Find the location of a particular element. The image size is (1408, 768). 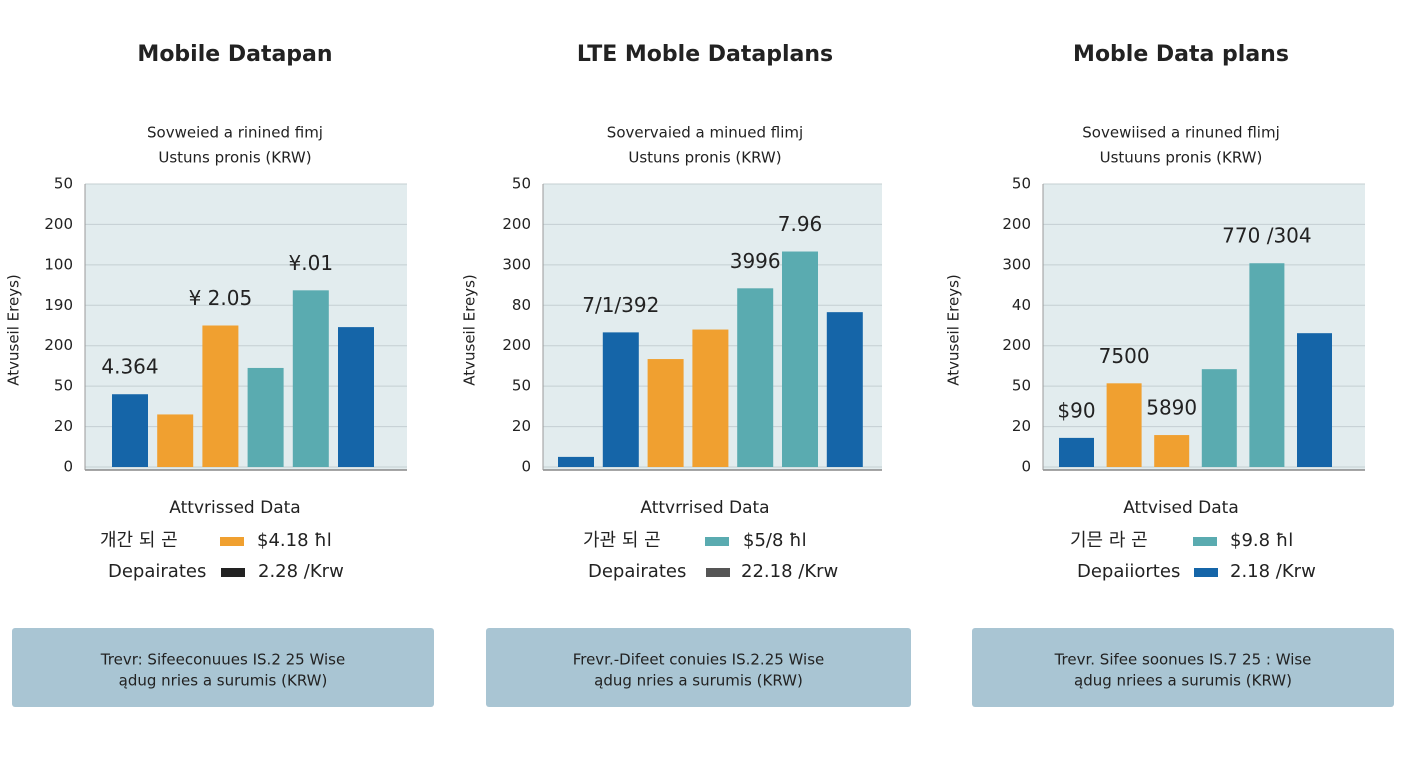

chart-title: Mobile Datapan is located at coordinates (234, 54).